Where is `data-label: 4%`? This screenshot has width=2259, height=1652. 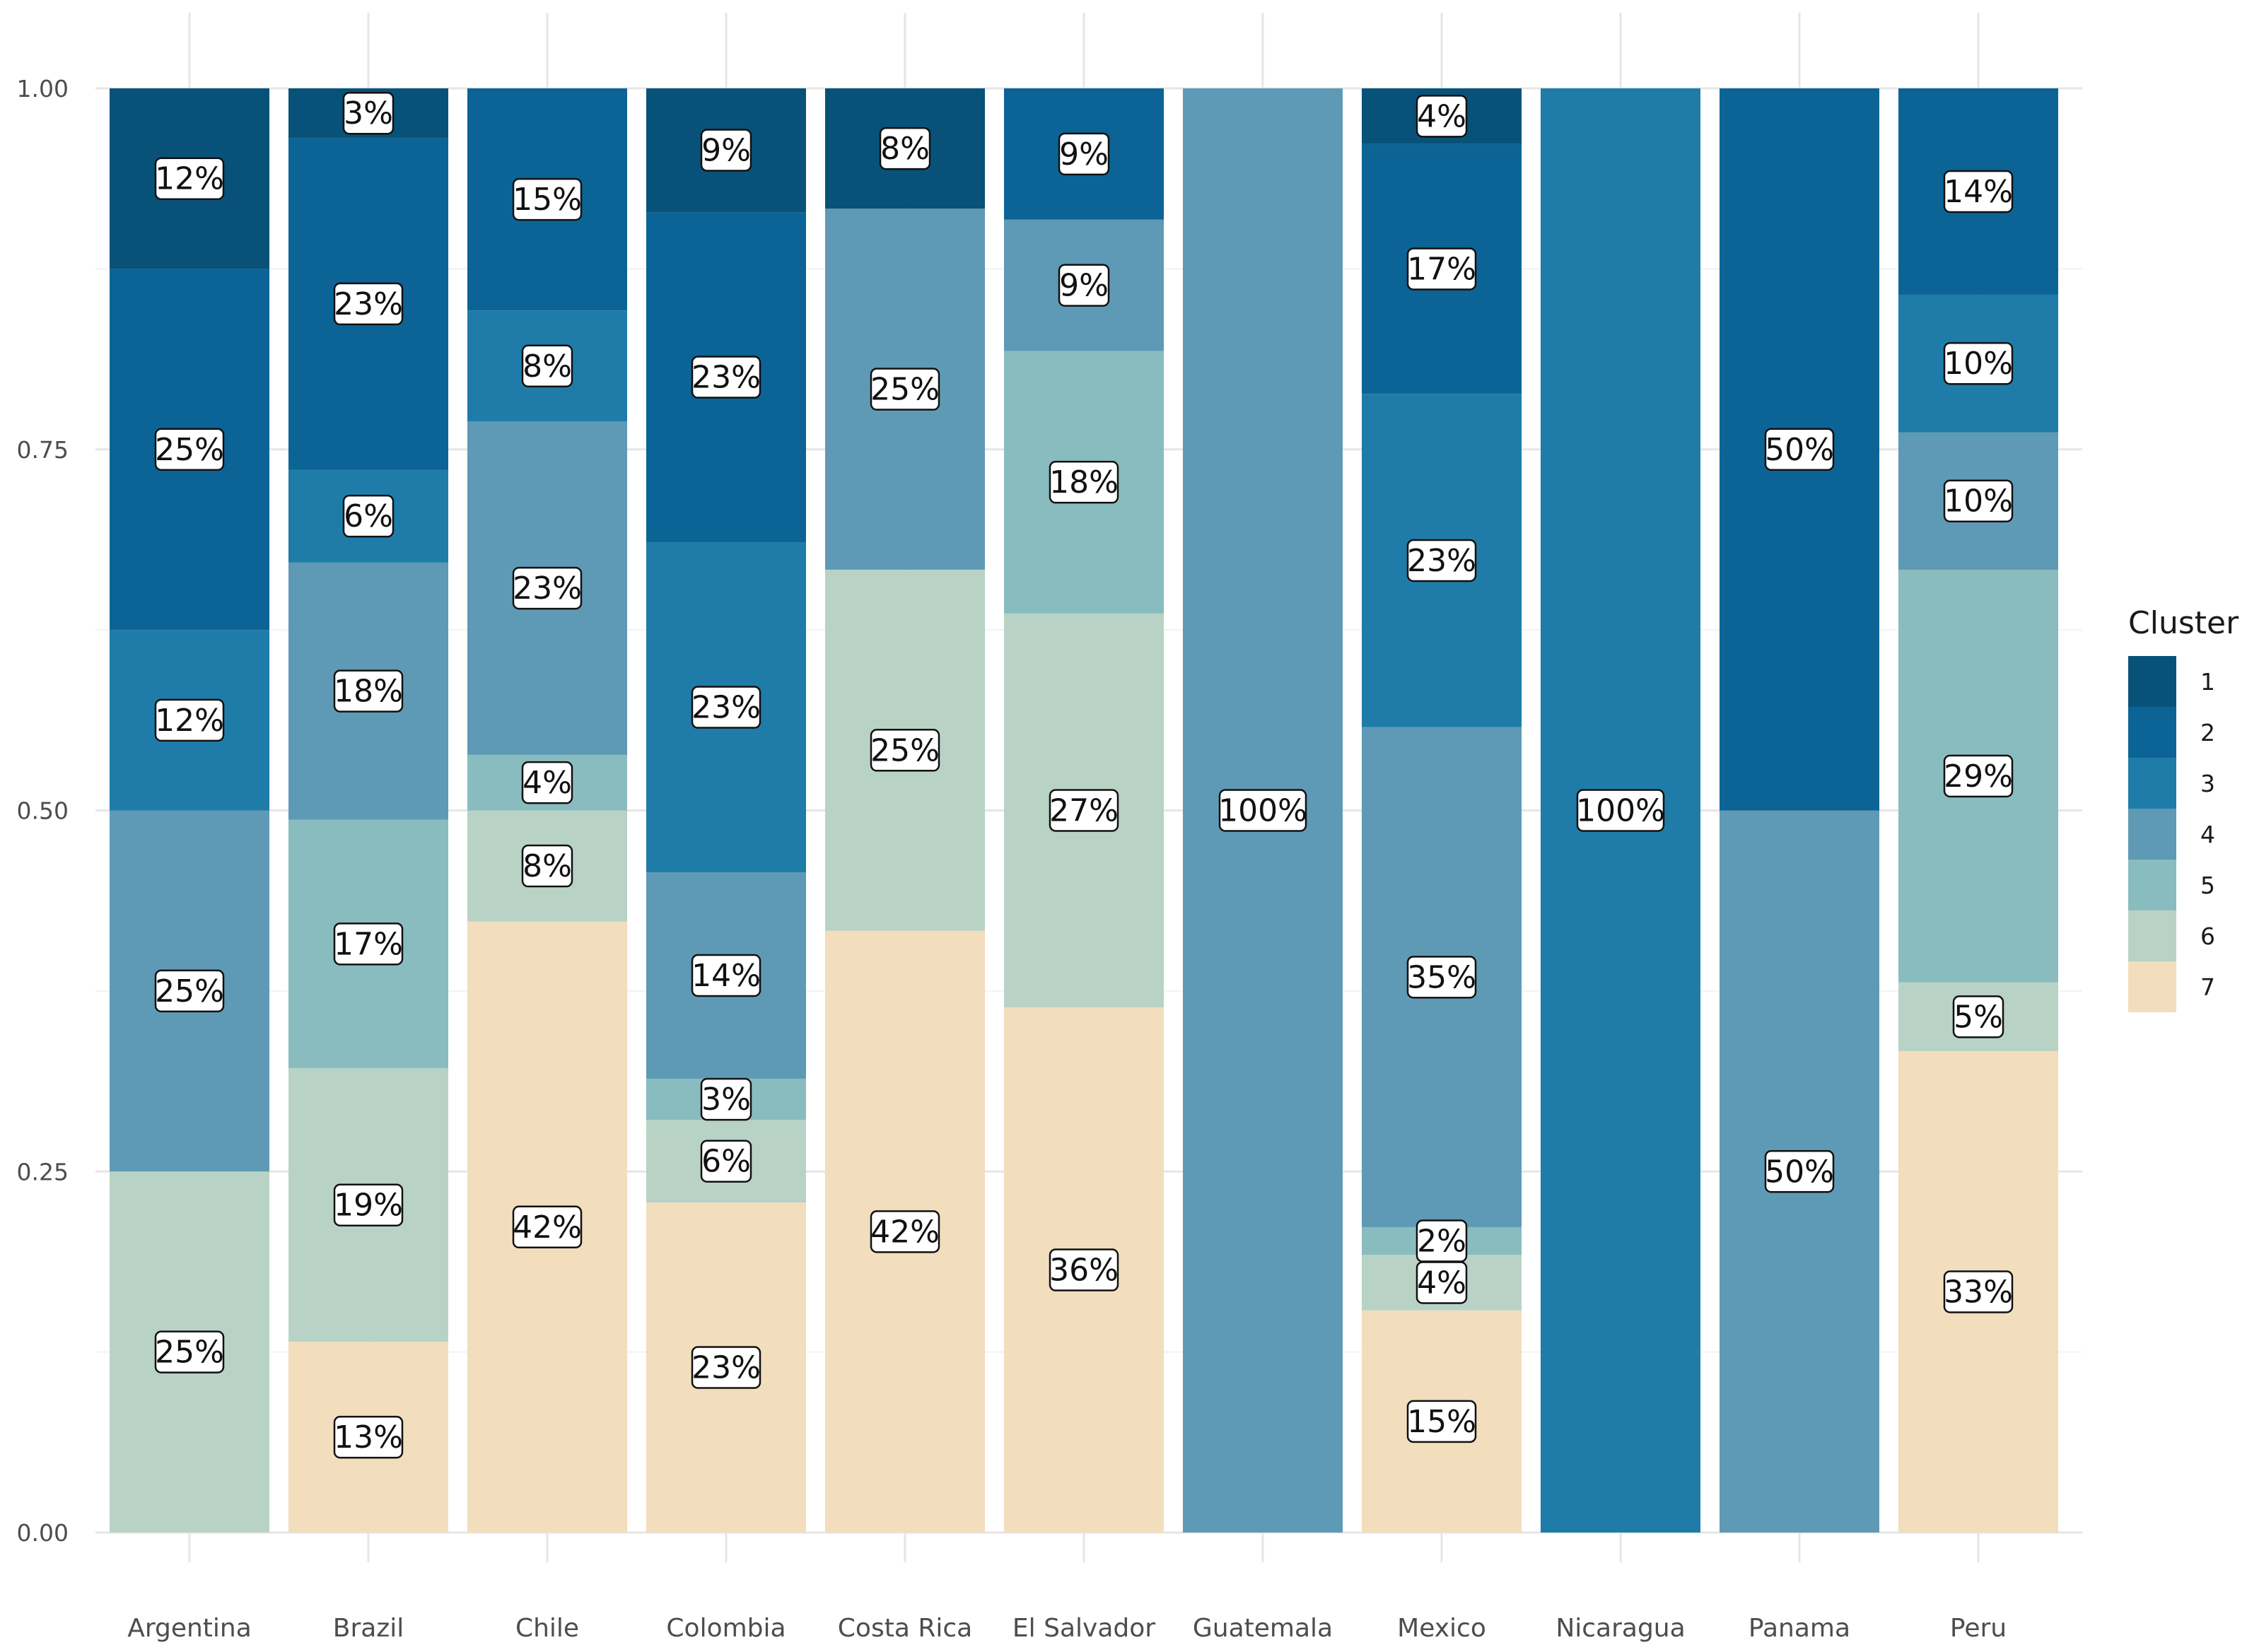 data-label: 4% is located at coordinates (1441, 116).